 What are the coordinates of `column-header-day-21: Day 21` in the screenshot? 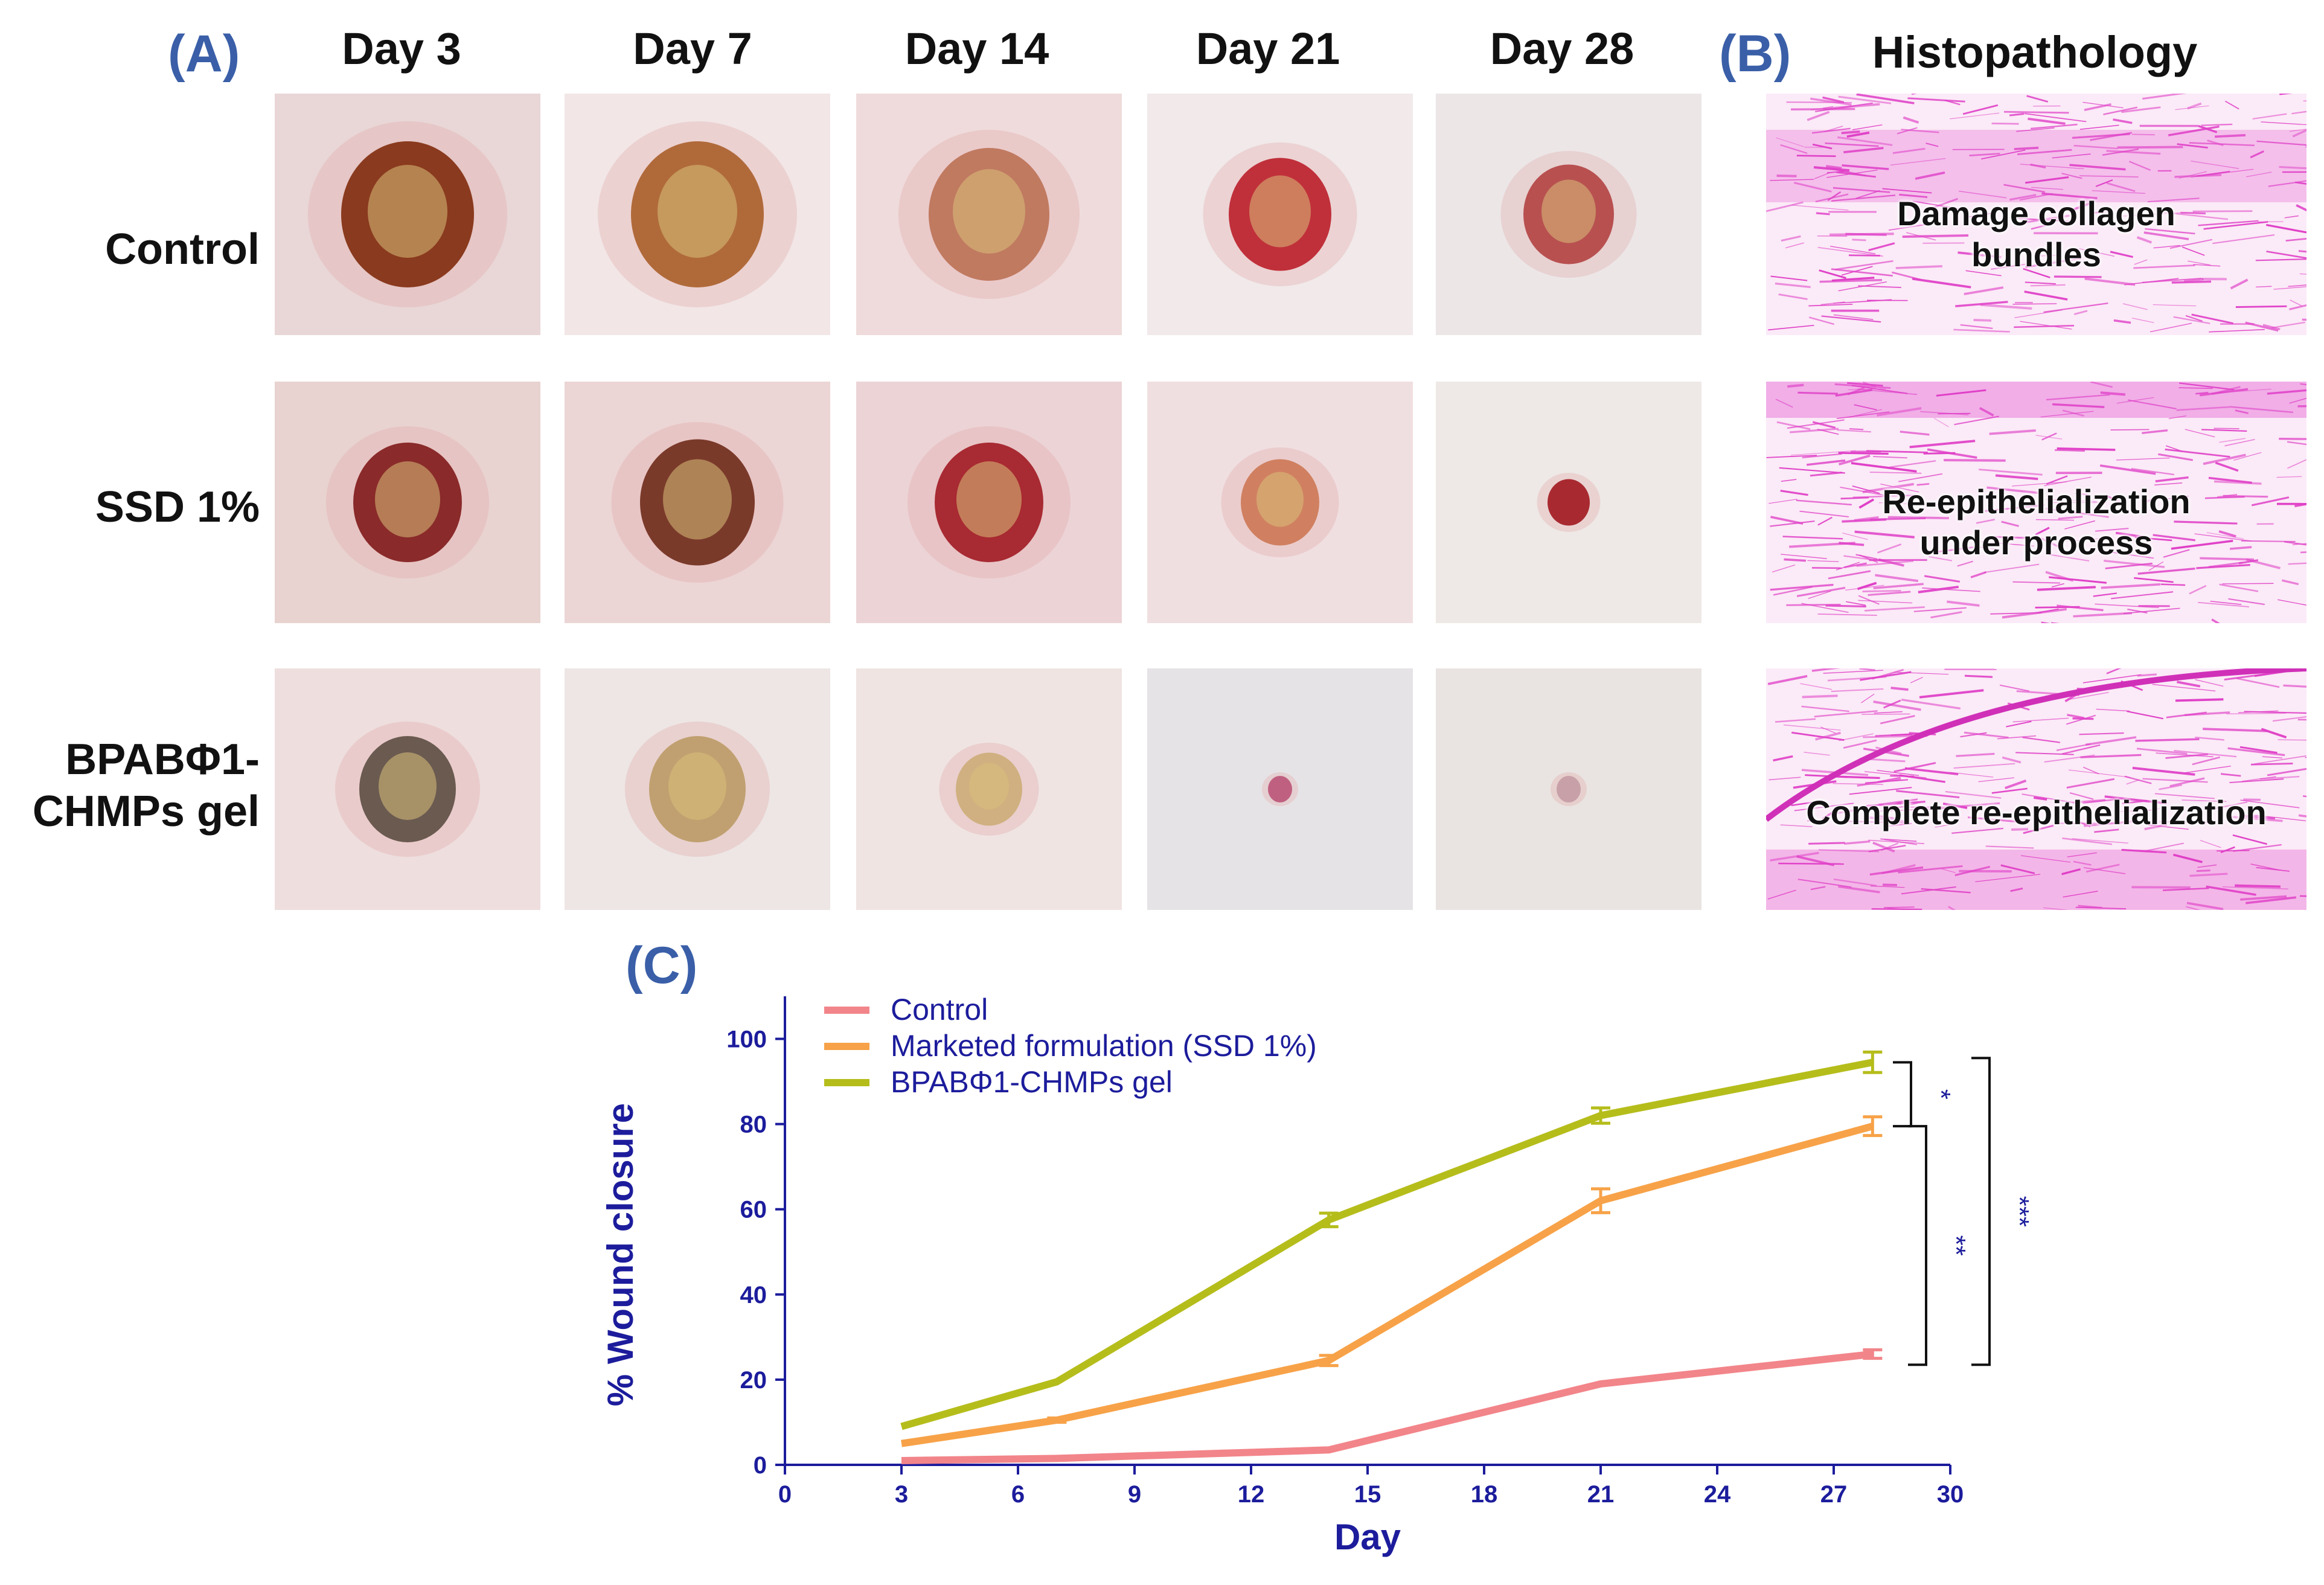 It's located at (1268, 48).